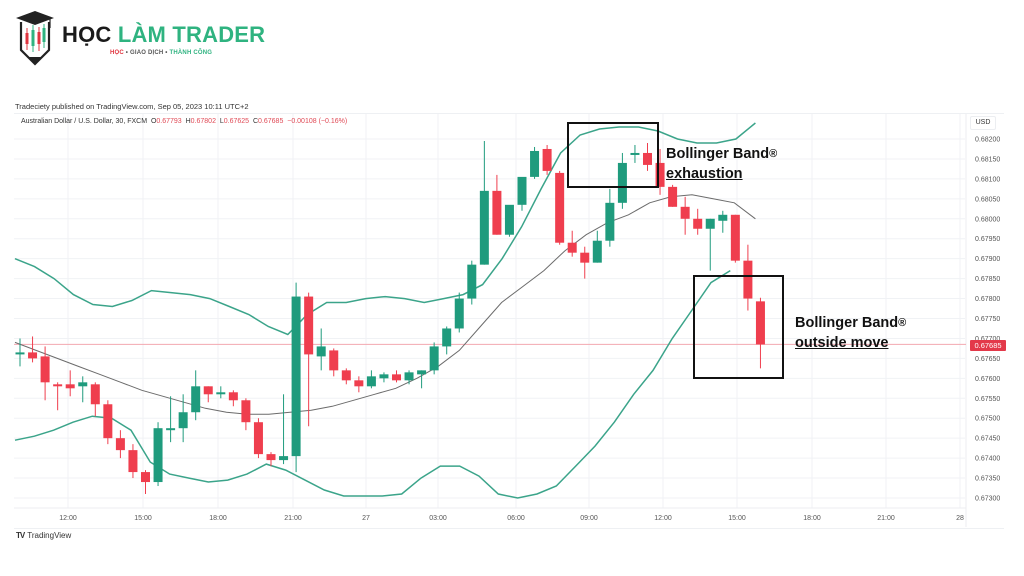  What do you see at coordinates (191, 53) in the screenshot?
I see `tagline-part3: THÀNH CÔNG` at bounding box center [191, 53].